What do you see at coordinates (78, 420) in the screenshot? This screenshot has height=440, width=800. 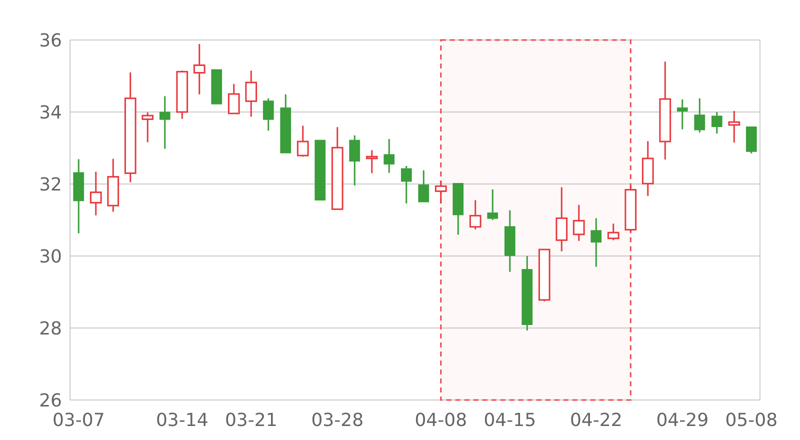 I see `x-tick-label: 03-07` at bounding box center [78, 420].